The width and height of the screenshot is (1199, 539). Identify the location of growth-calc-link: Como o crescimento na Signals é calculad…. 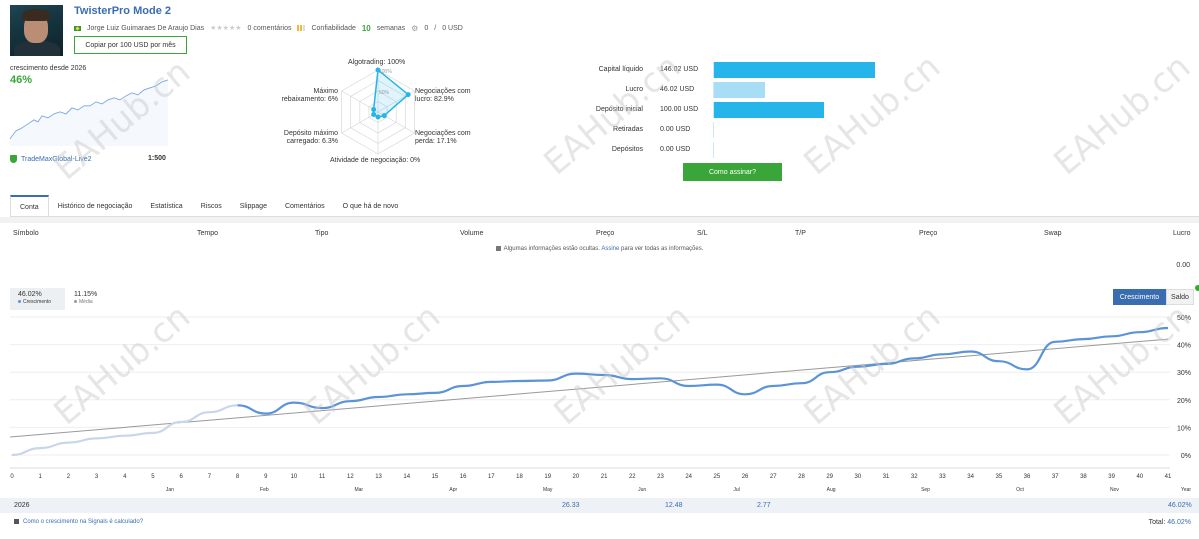
(78, 522).